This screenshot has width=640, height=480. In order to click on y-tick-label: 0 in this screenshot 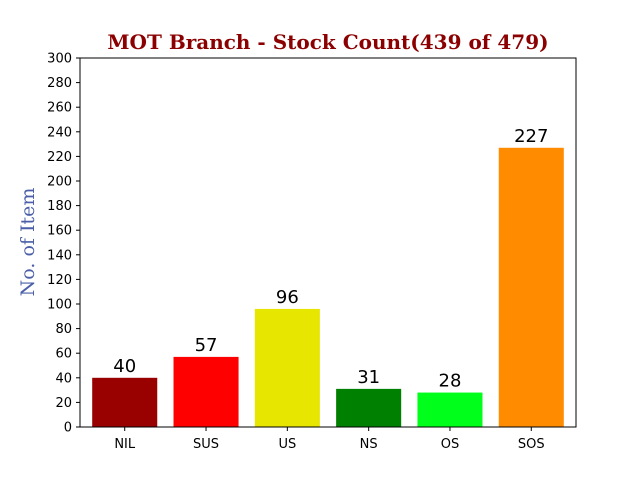, I will do `click(68, 428)`.